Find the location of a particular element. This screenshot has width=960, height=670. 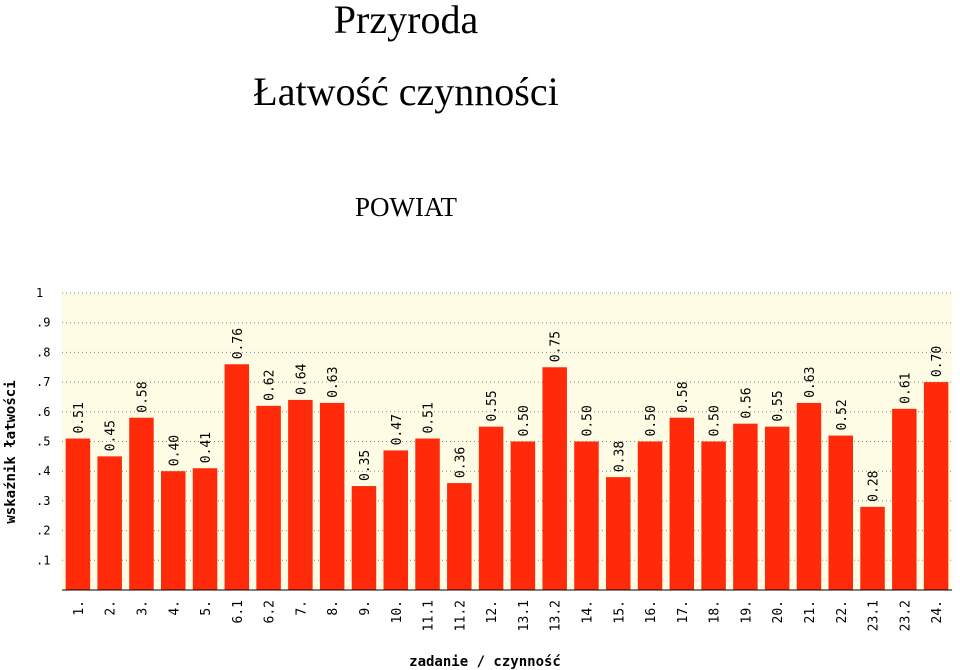

x-tick-label: 9. is located at coordinates (365, 608).